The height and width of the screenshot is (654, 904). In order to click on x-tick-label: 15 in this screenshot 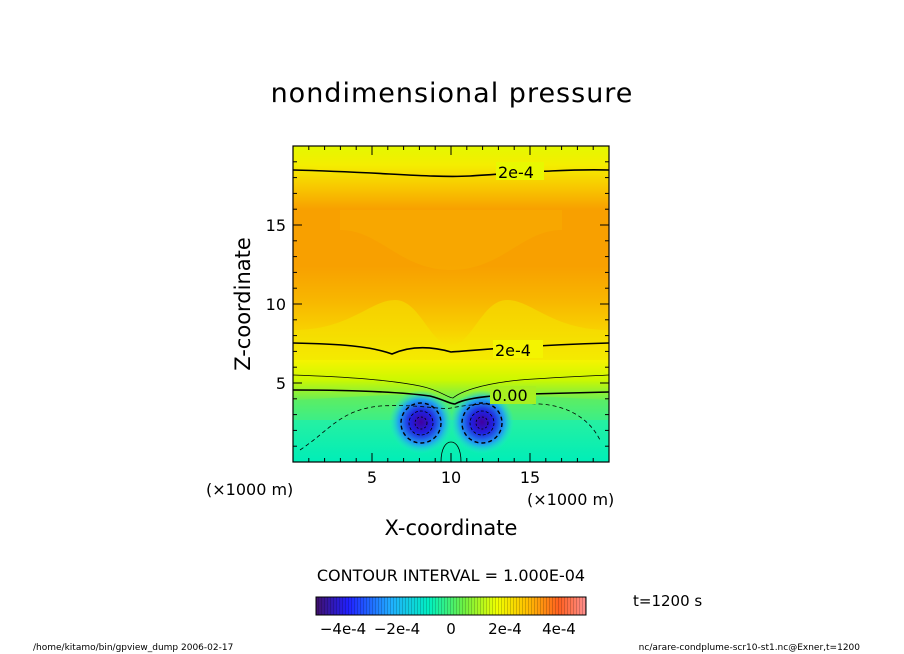, I will do `click(530, 477)`.